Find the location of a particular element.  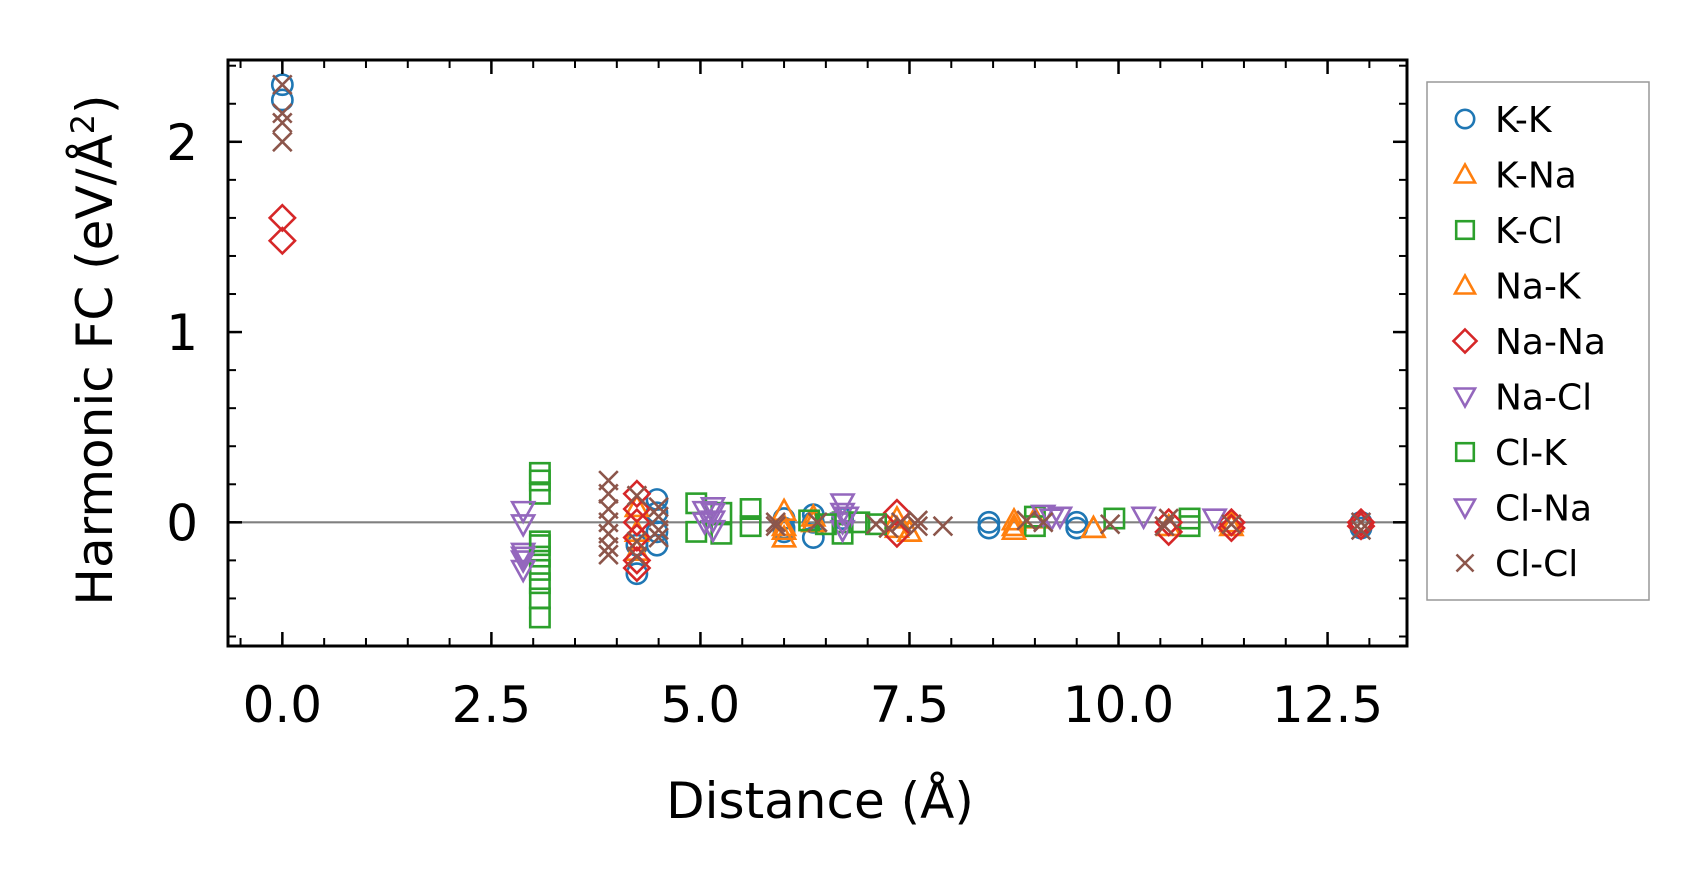

x-tick-label: 7.5 is located at coordinates (910, 705).